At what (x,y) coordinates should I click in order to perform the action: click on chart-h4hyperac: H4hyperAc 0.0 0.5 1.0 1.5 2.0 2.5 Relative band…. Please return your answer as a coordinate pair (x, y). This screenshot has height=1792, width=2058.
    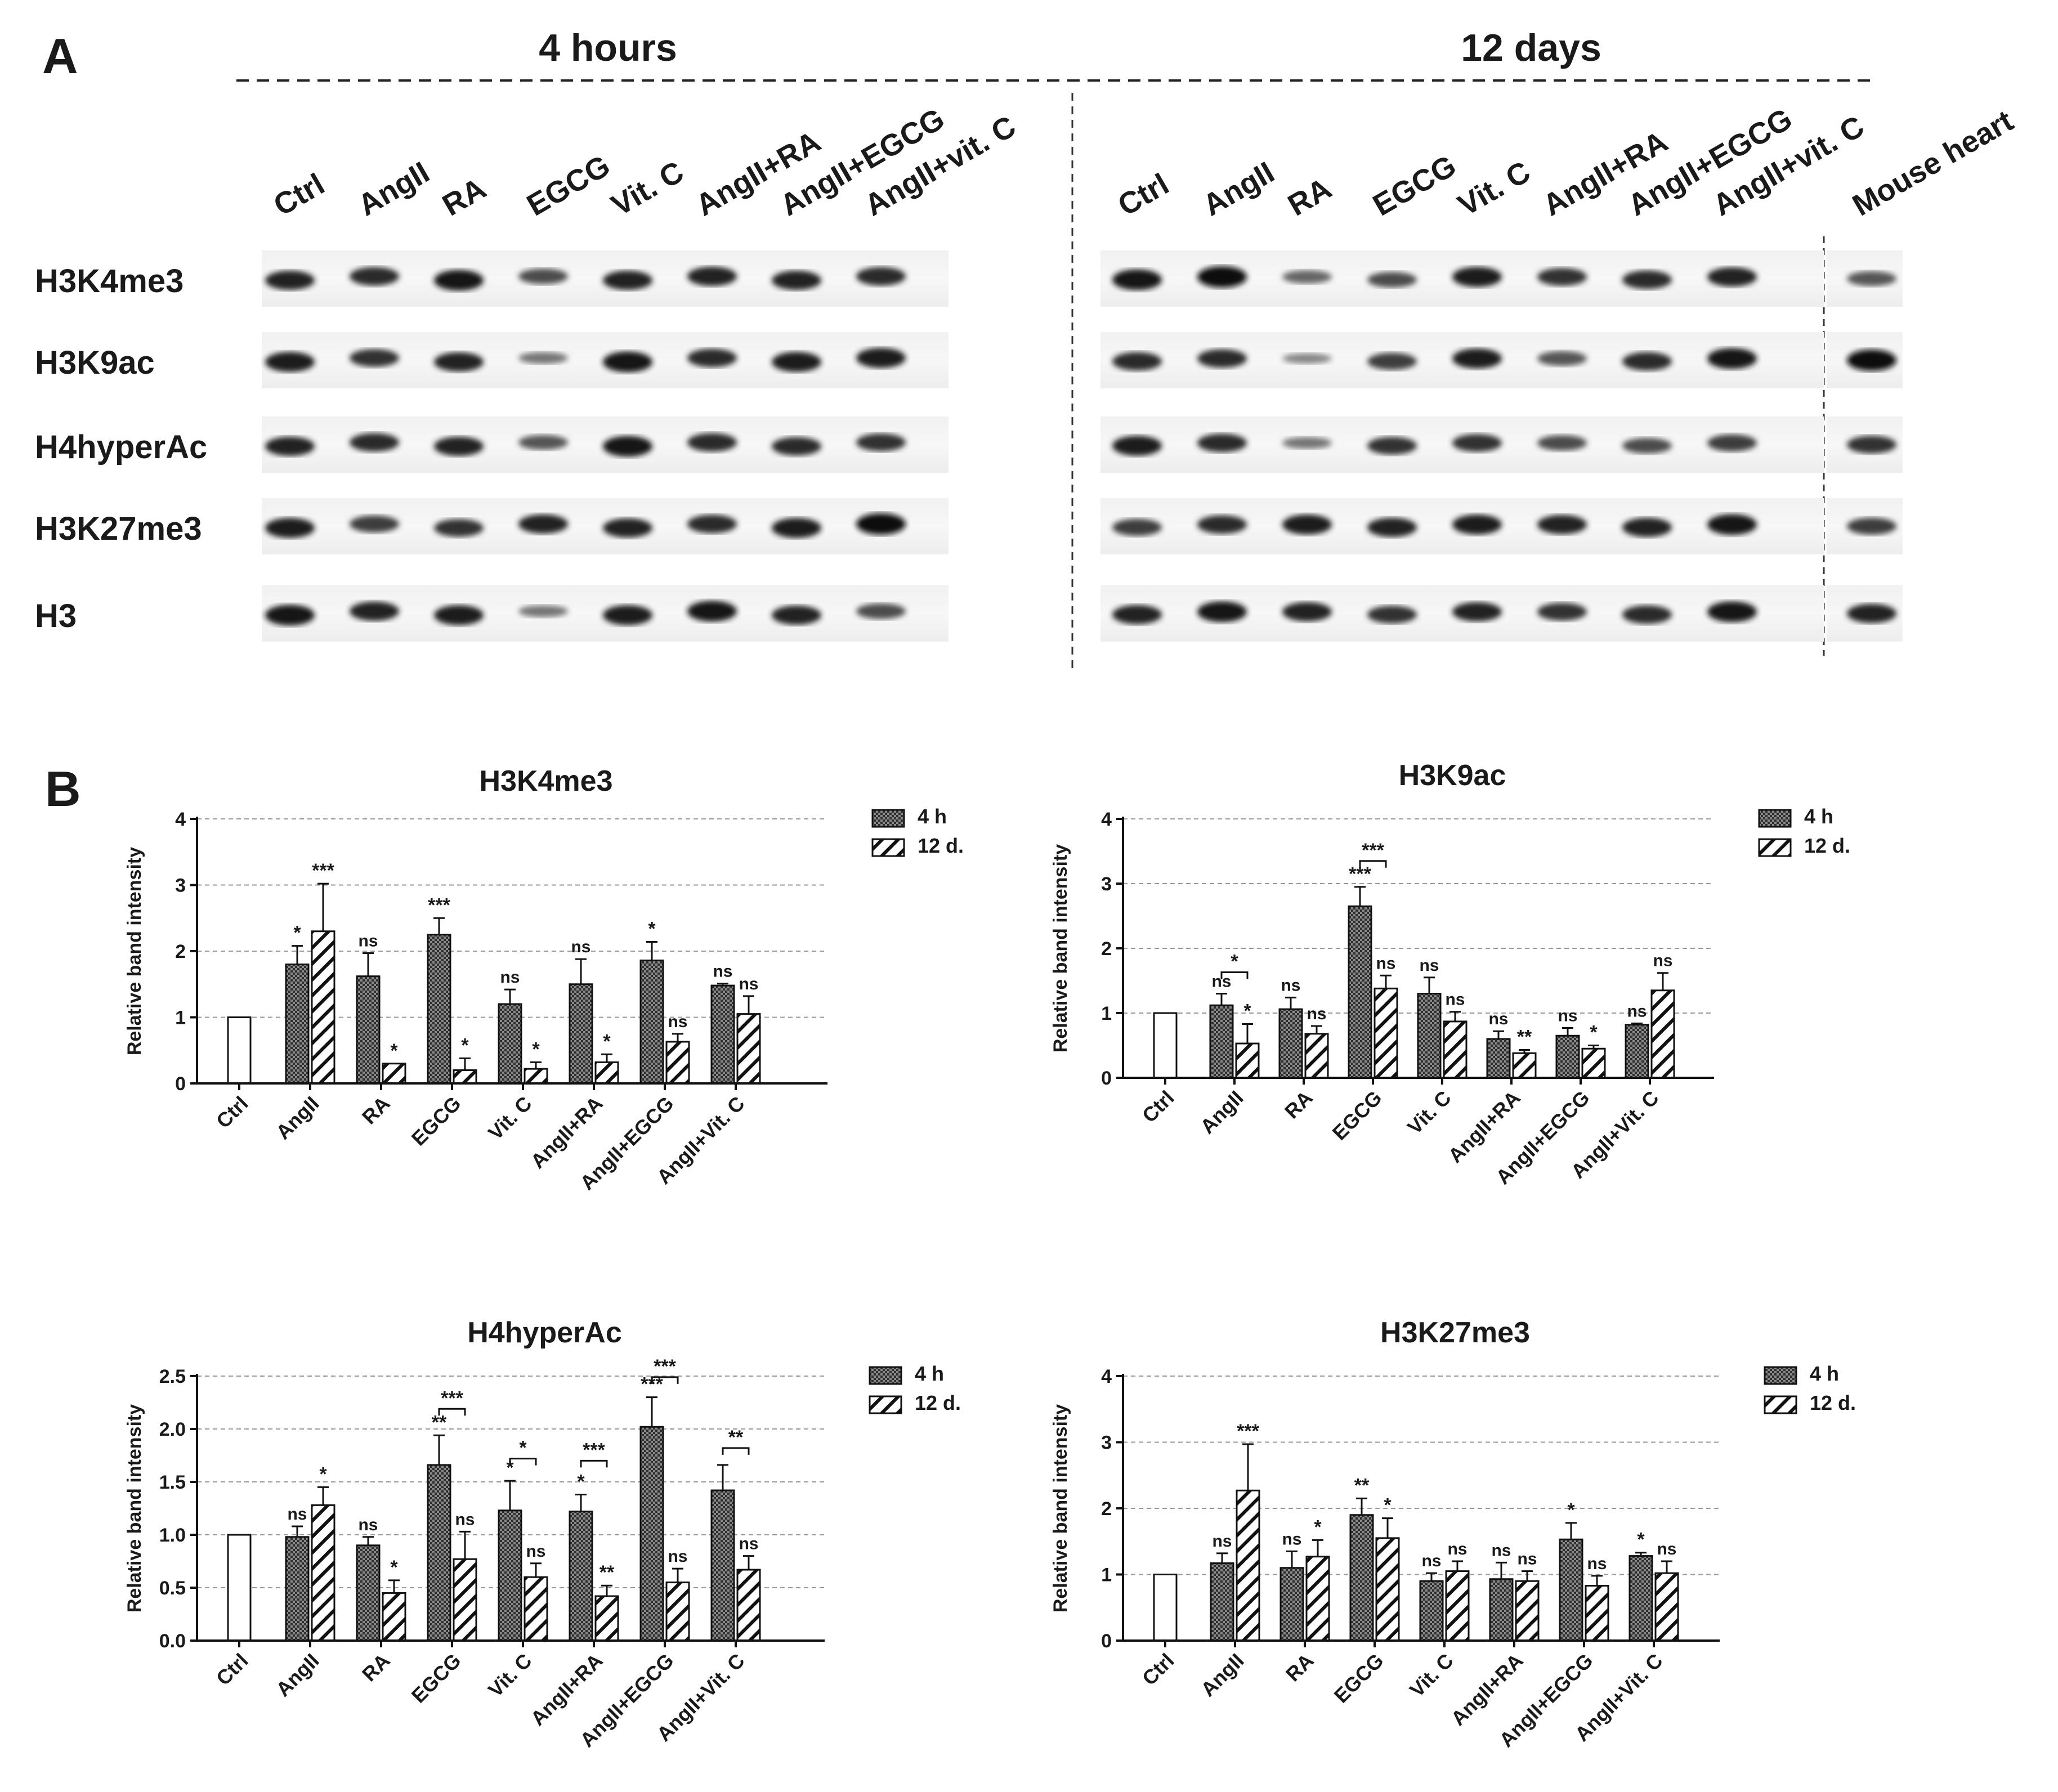
    Looking at the image, I should click on (543, 1533).